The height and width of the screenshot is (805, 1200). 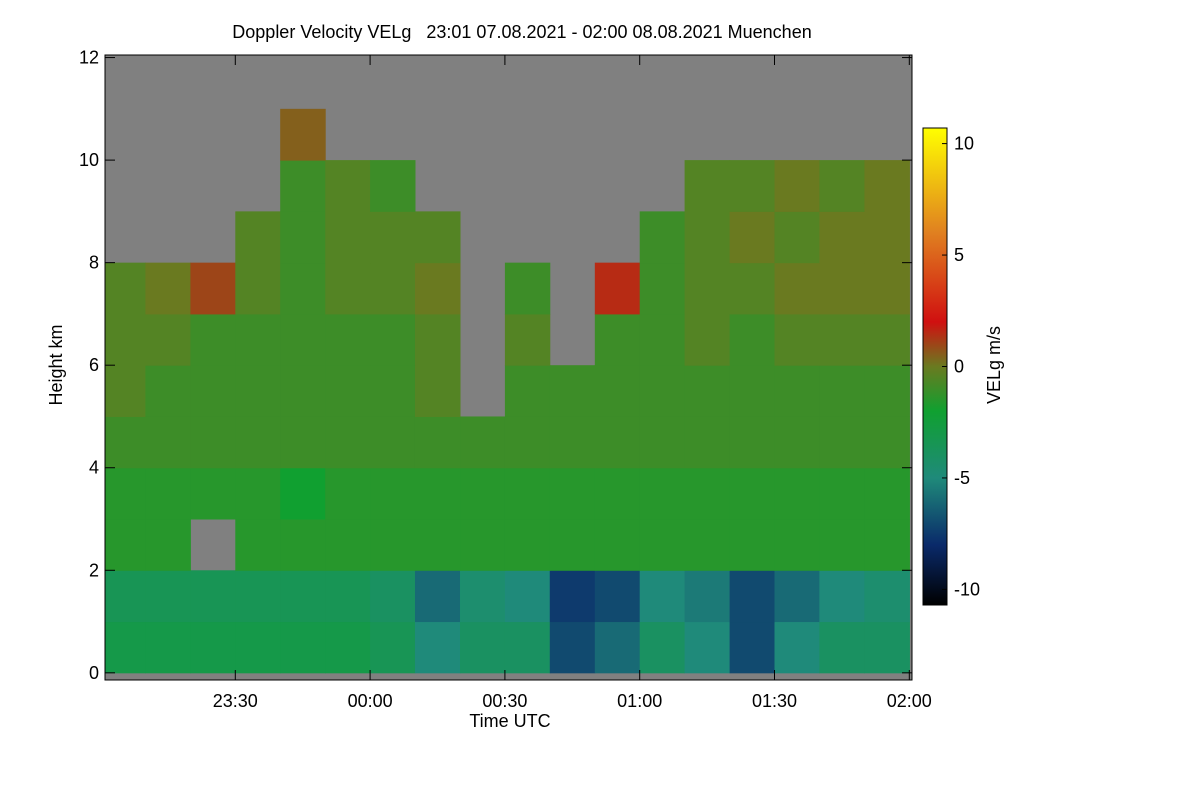 I want to click on y-tick-label: 2, so click(x=94, y=570).